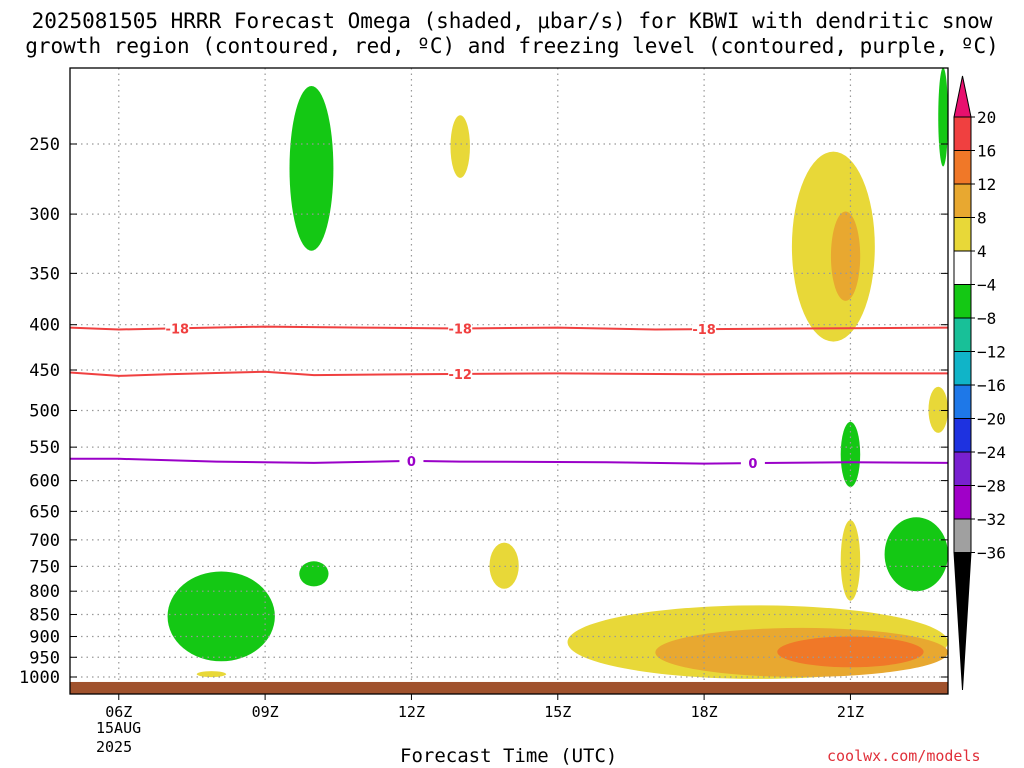 The width and height of the screenshot is (1024, 768). I want to click on colorbar-label-3: 8, so click(982, 218).